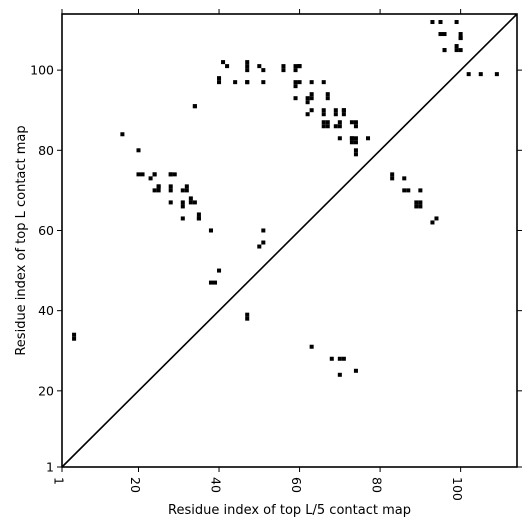 The image size is (531, 531). I want to click on y-tick-label: 60, so click(46, 230).